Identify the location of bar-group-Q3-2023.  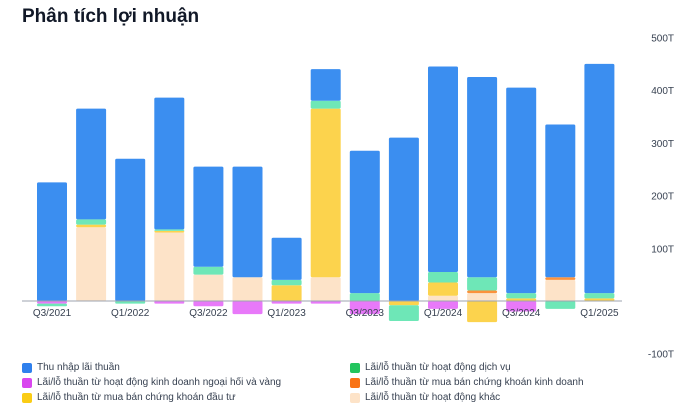
(364, 232).